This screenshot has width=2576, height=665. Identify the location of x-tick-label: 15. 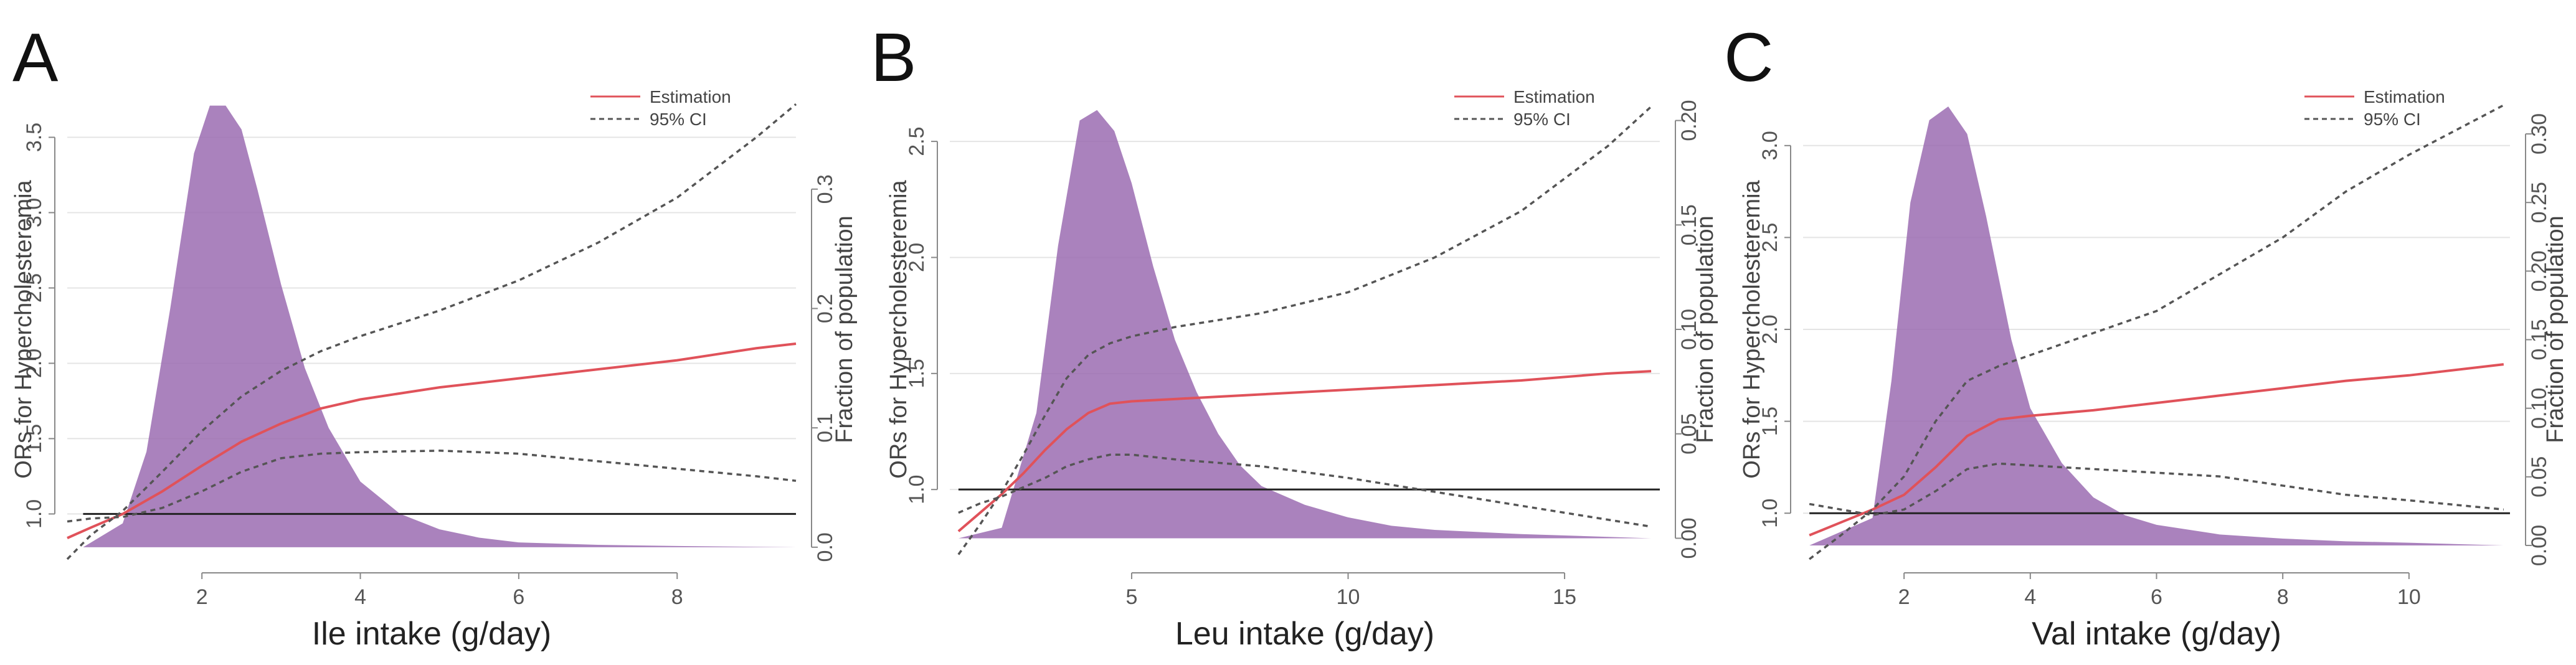
(1564, 597).